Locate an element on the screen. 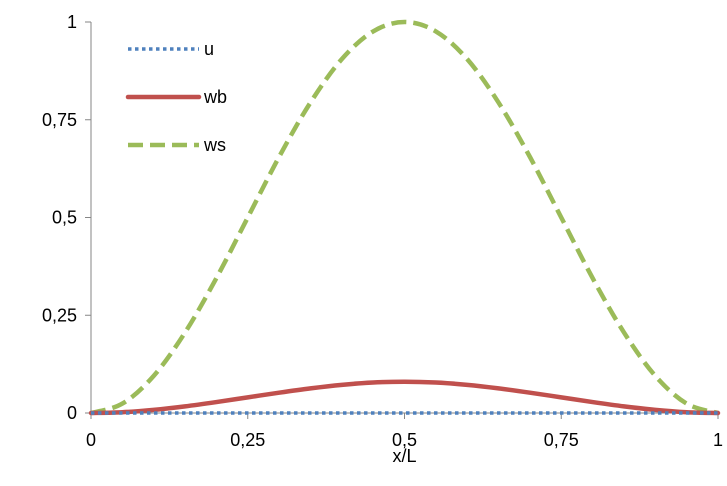  x-tick-label: 0 is located at coordinates (91, 440).